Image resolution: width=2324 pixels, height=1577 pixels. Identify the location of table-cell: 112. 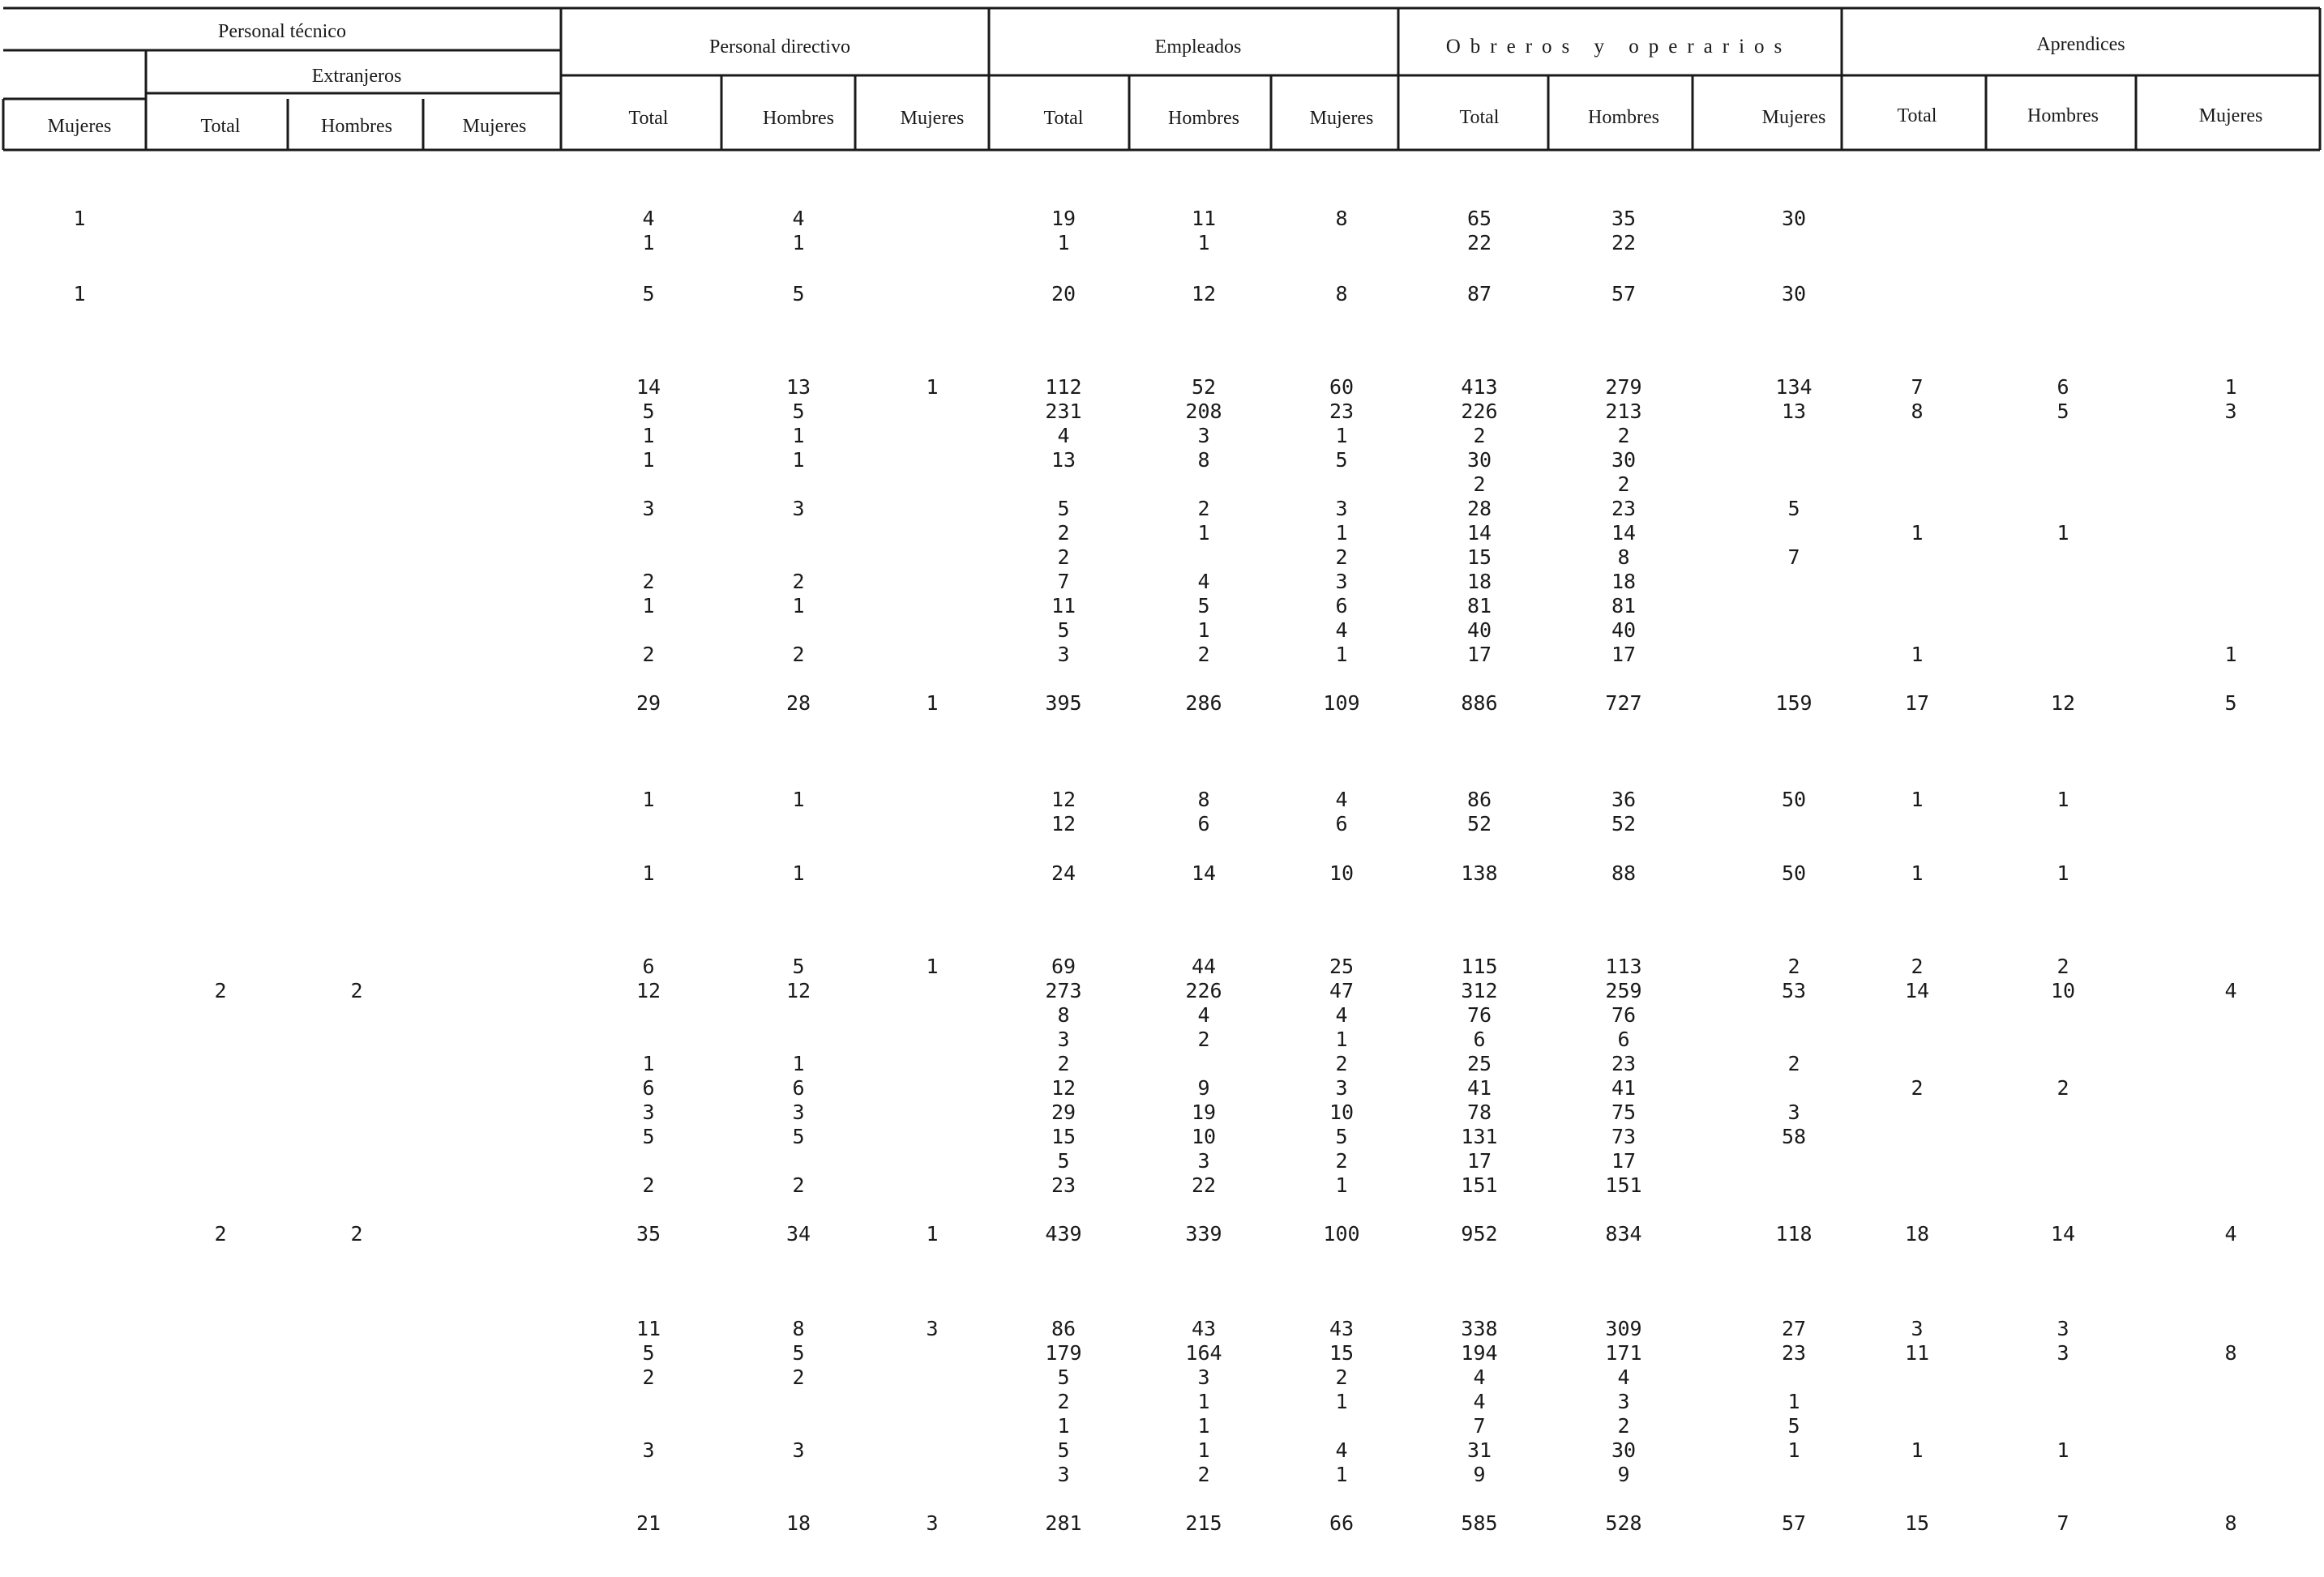
(1063, 387).